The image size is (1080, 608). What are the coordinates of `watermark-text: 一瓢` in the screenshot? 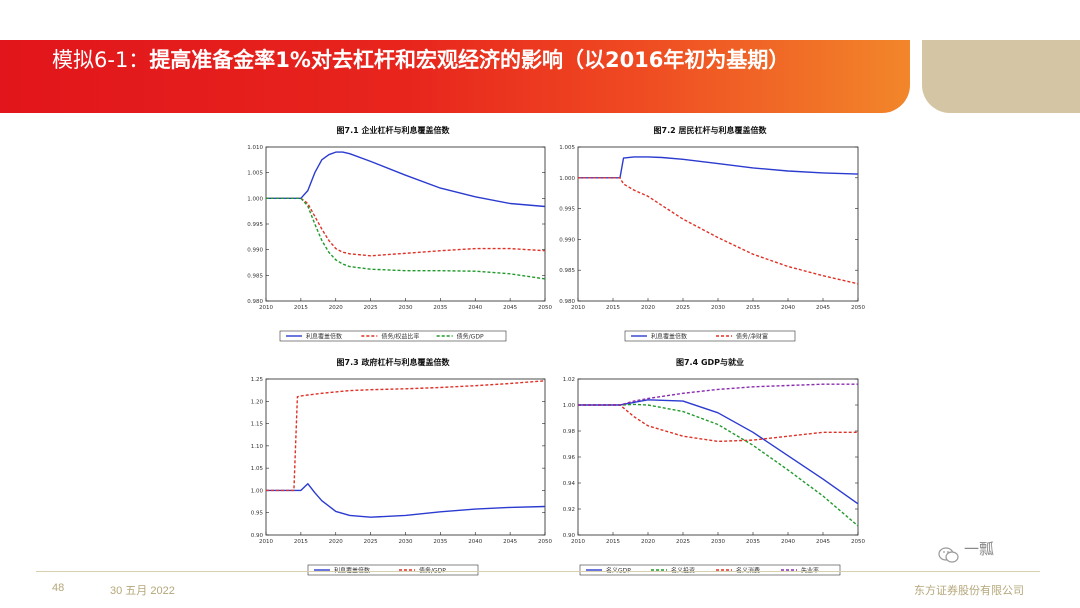 It's located at (979, 549).